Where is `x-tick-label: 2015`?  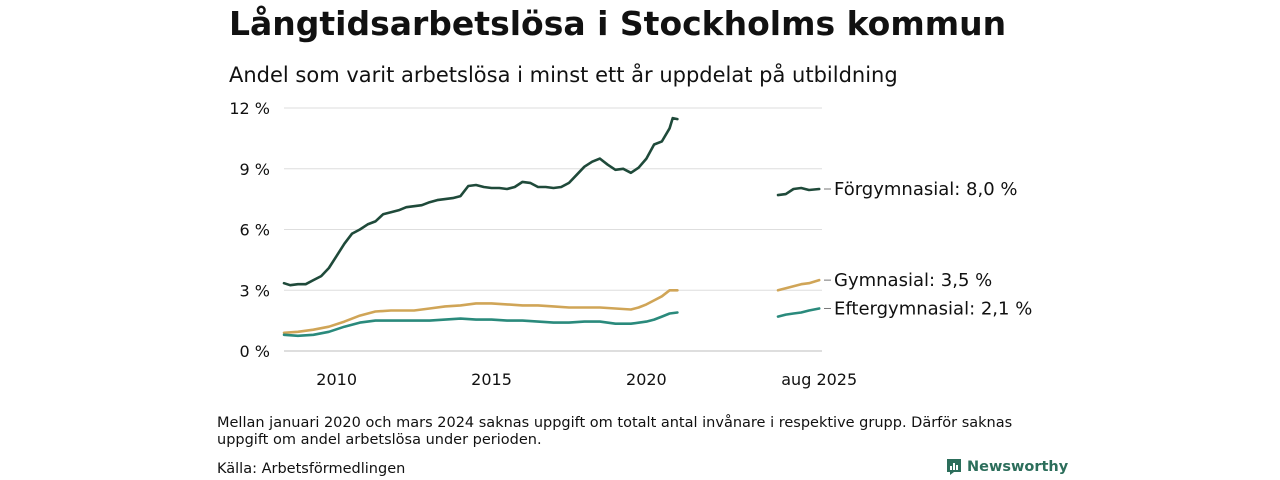 x-tick-label: 2015 is located at coordinates (491, 379).